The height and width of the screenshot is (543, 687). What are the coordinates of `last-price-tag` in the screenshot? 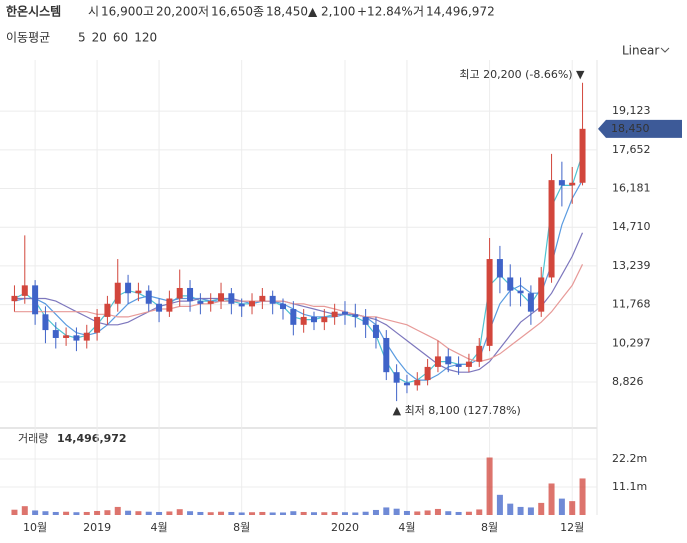 It's located at (640, 128).